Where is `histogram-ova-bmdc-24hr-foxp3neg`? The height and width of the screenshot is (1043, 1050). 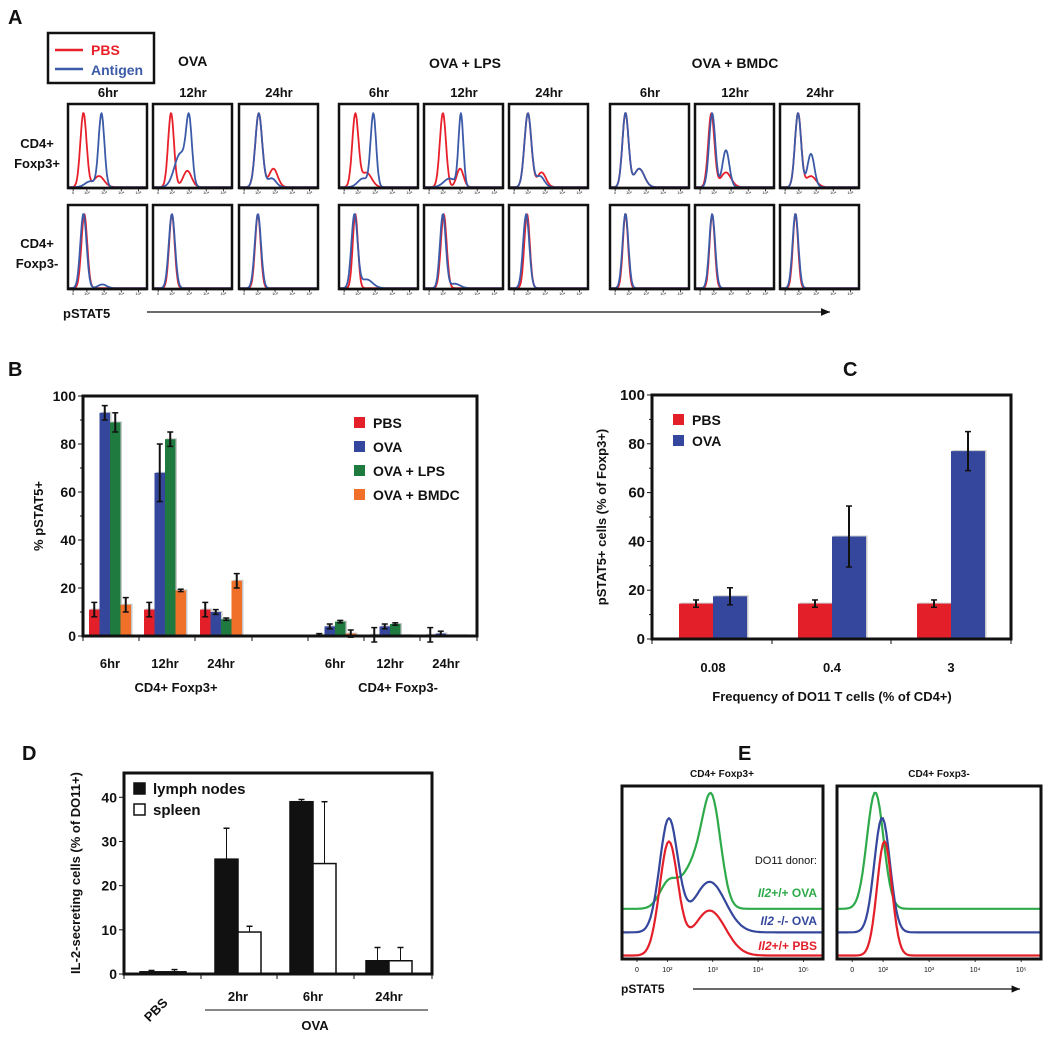
histogram-ova-bmdc-24hr-foxp3neg is located at coordinates (819, 247).